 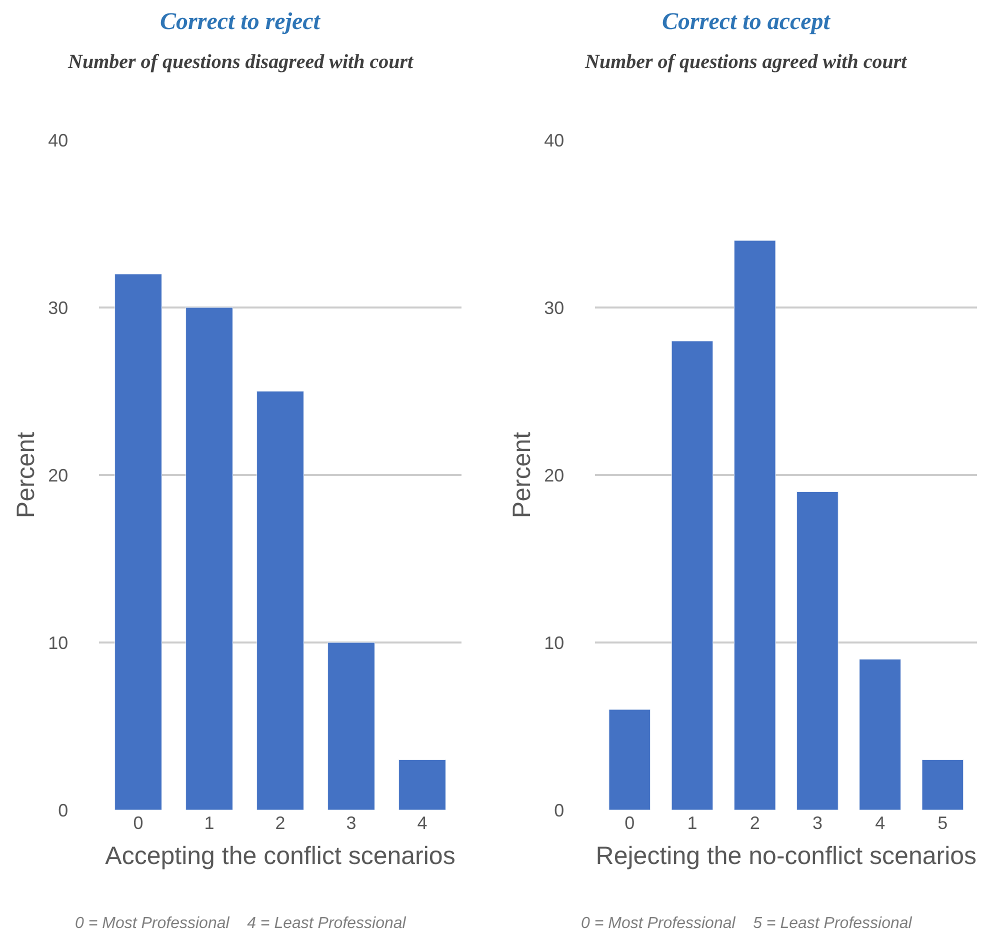 I want to click on chart-subtitle: Number of questions agreed with court, so click(x=746, y=62).